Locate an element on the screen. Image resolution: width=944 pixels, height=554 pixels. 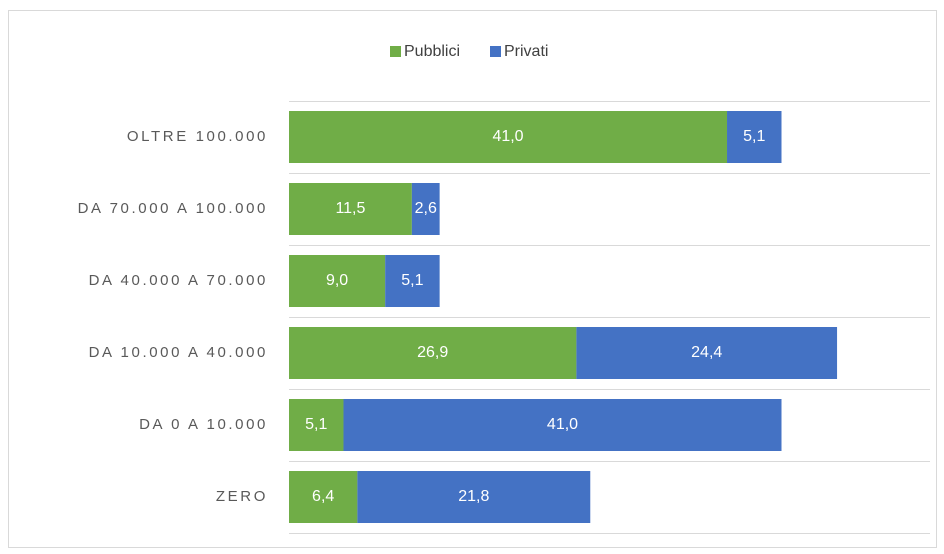
category-label: DA 0 A 10.000 is located at coordinates (203, 424).